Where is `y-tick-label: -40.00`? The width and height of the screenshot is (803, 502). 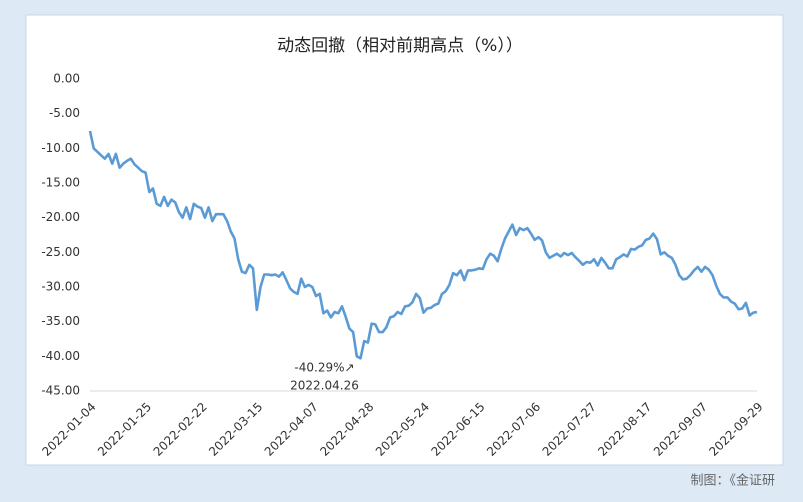 y-tick-label: -40.00 is located at coordinates (60, 356).